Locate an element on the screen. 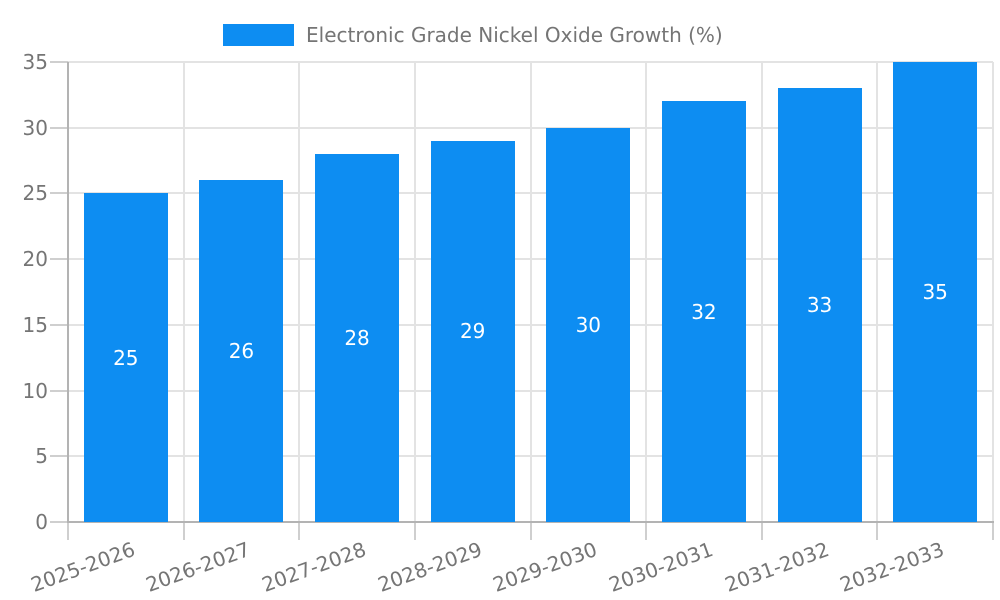  x-tick-label: 2025-2026 is located at coordinates (83, 567).